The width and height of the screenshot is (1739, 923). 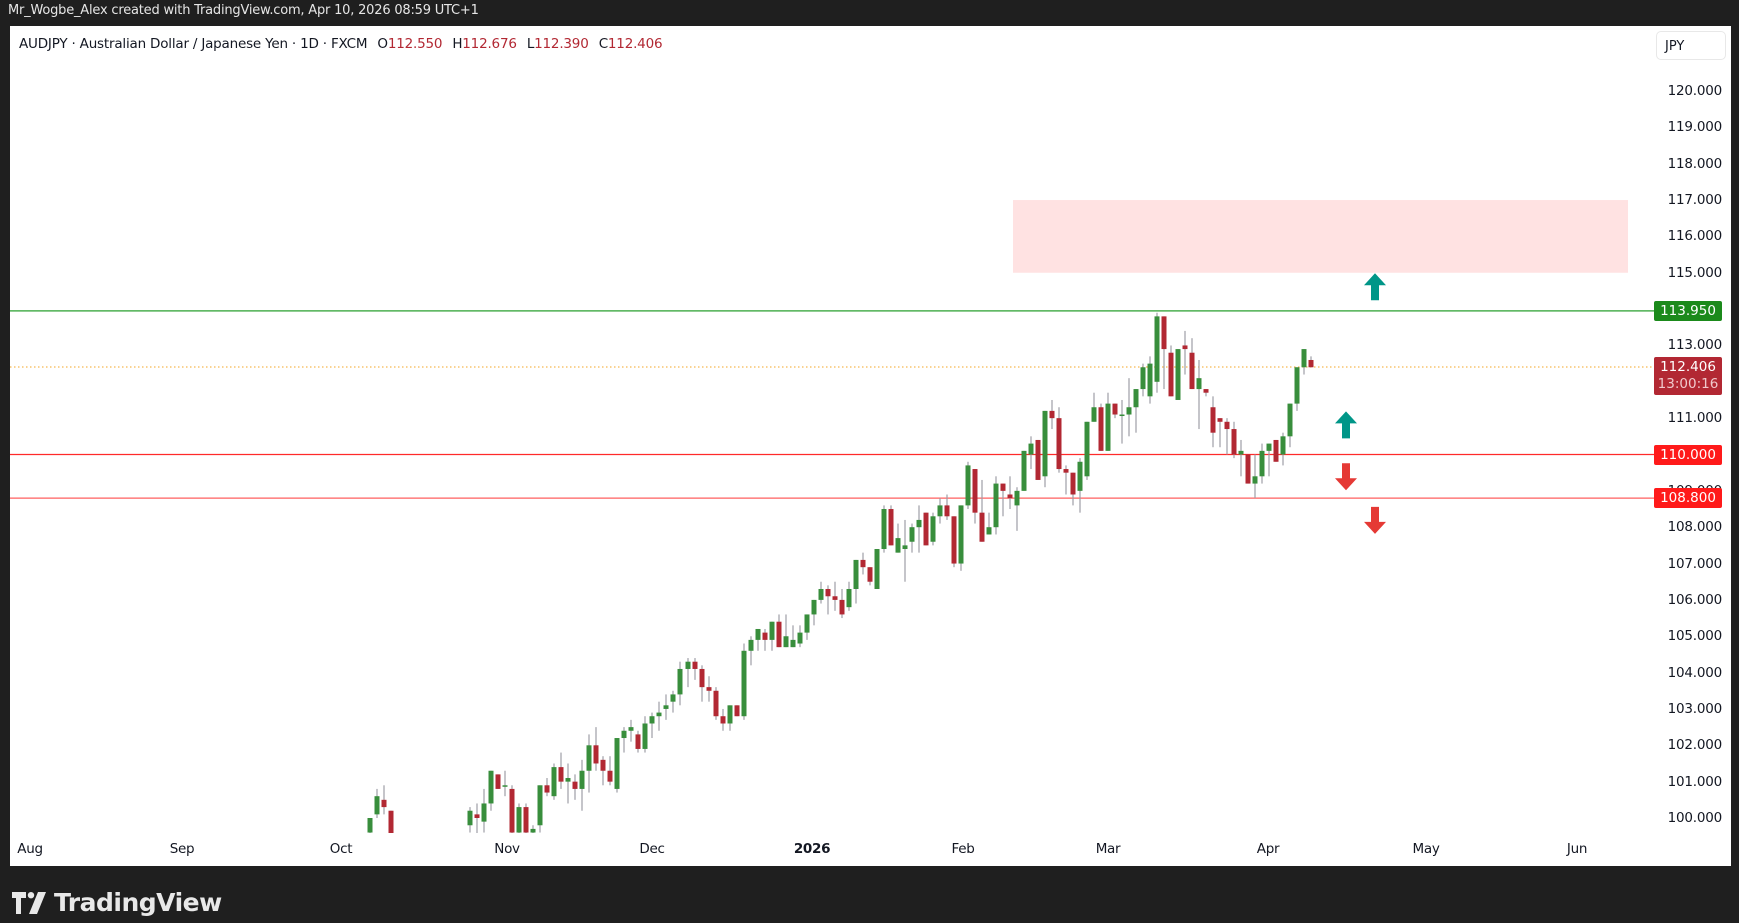 I want to click on current-price-value: 112.406, so click(x=1688, y=367).